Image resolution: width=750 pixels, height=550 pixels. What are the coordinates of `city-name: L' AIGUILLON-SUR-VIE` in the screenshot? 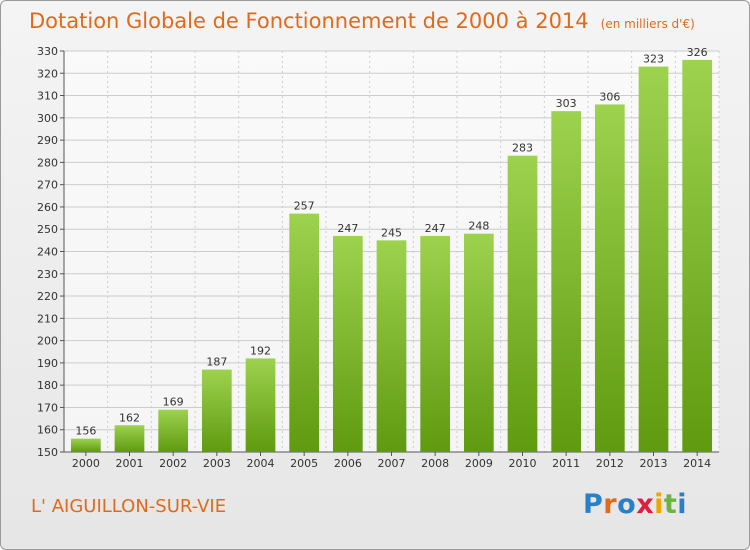 It's located at (129, 506).